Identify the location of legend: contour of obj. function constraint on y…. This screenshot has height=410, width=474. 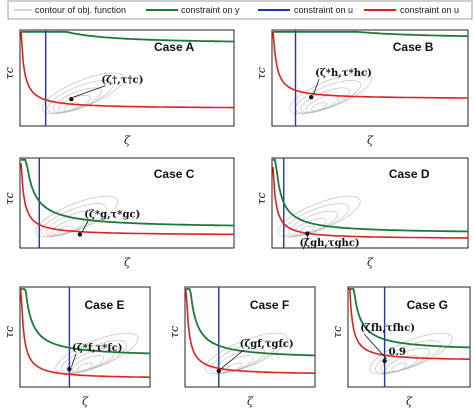
(240, 10).